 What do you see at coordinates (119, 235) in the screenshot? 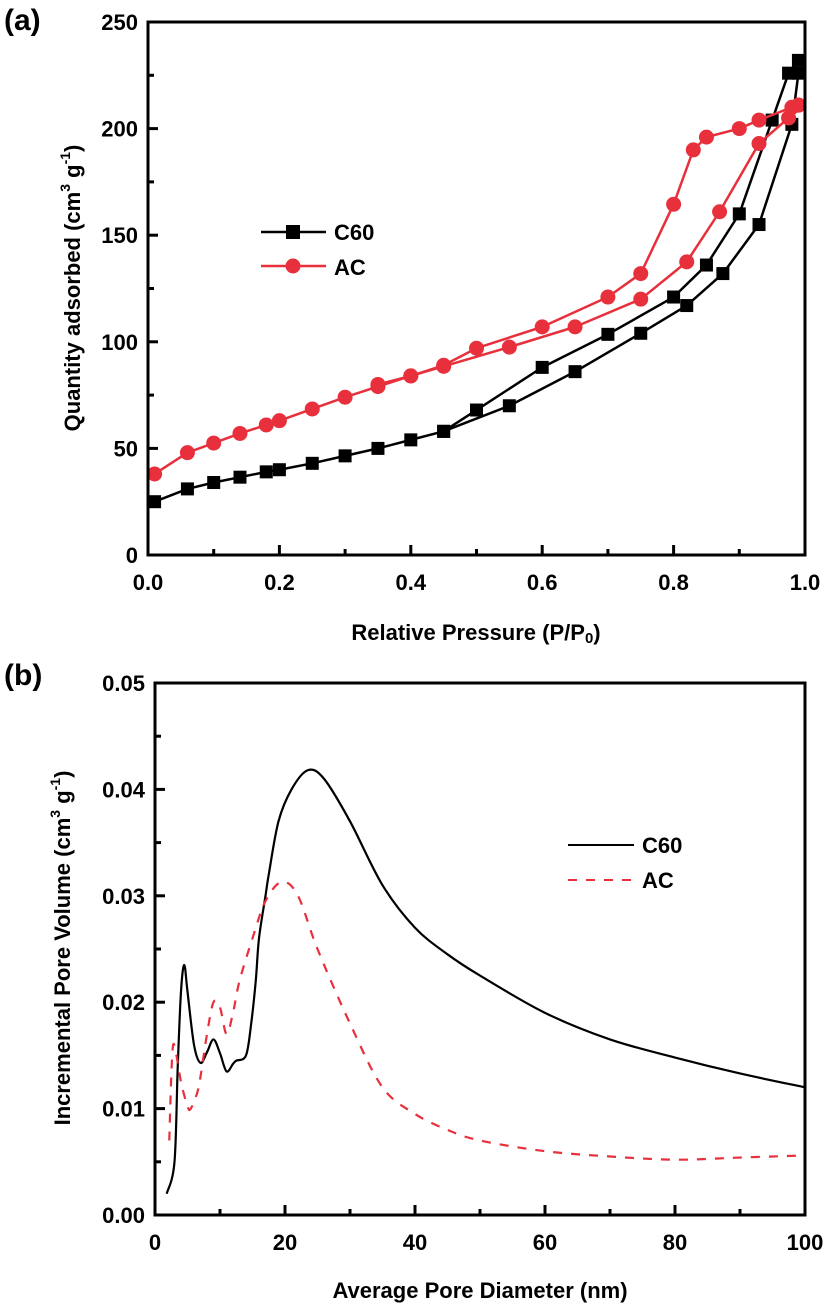
I see `y-tick-label-a: 150` at bounding box center [119, 235].